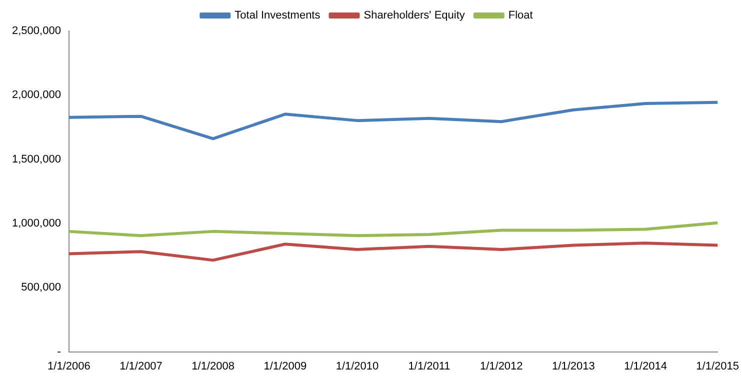 This screenshot has height=380, width=742. Describe the element at coordinates (501, 366) in the screenshot. I see `x-tick-label: 1/1/2012` at that location.